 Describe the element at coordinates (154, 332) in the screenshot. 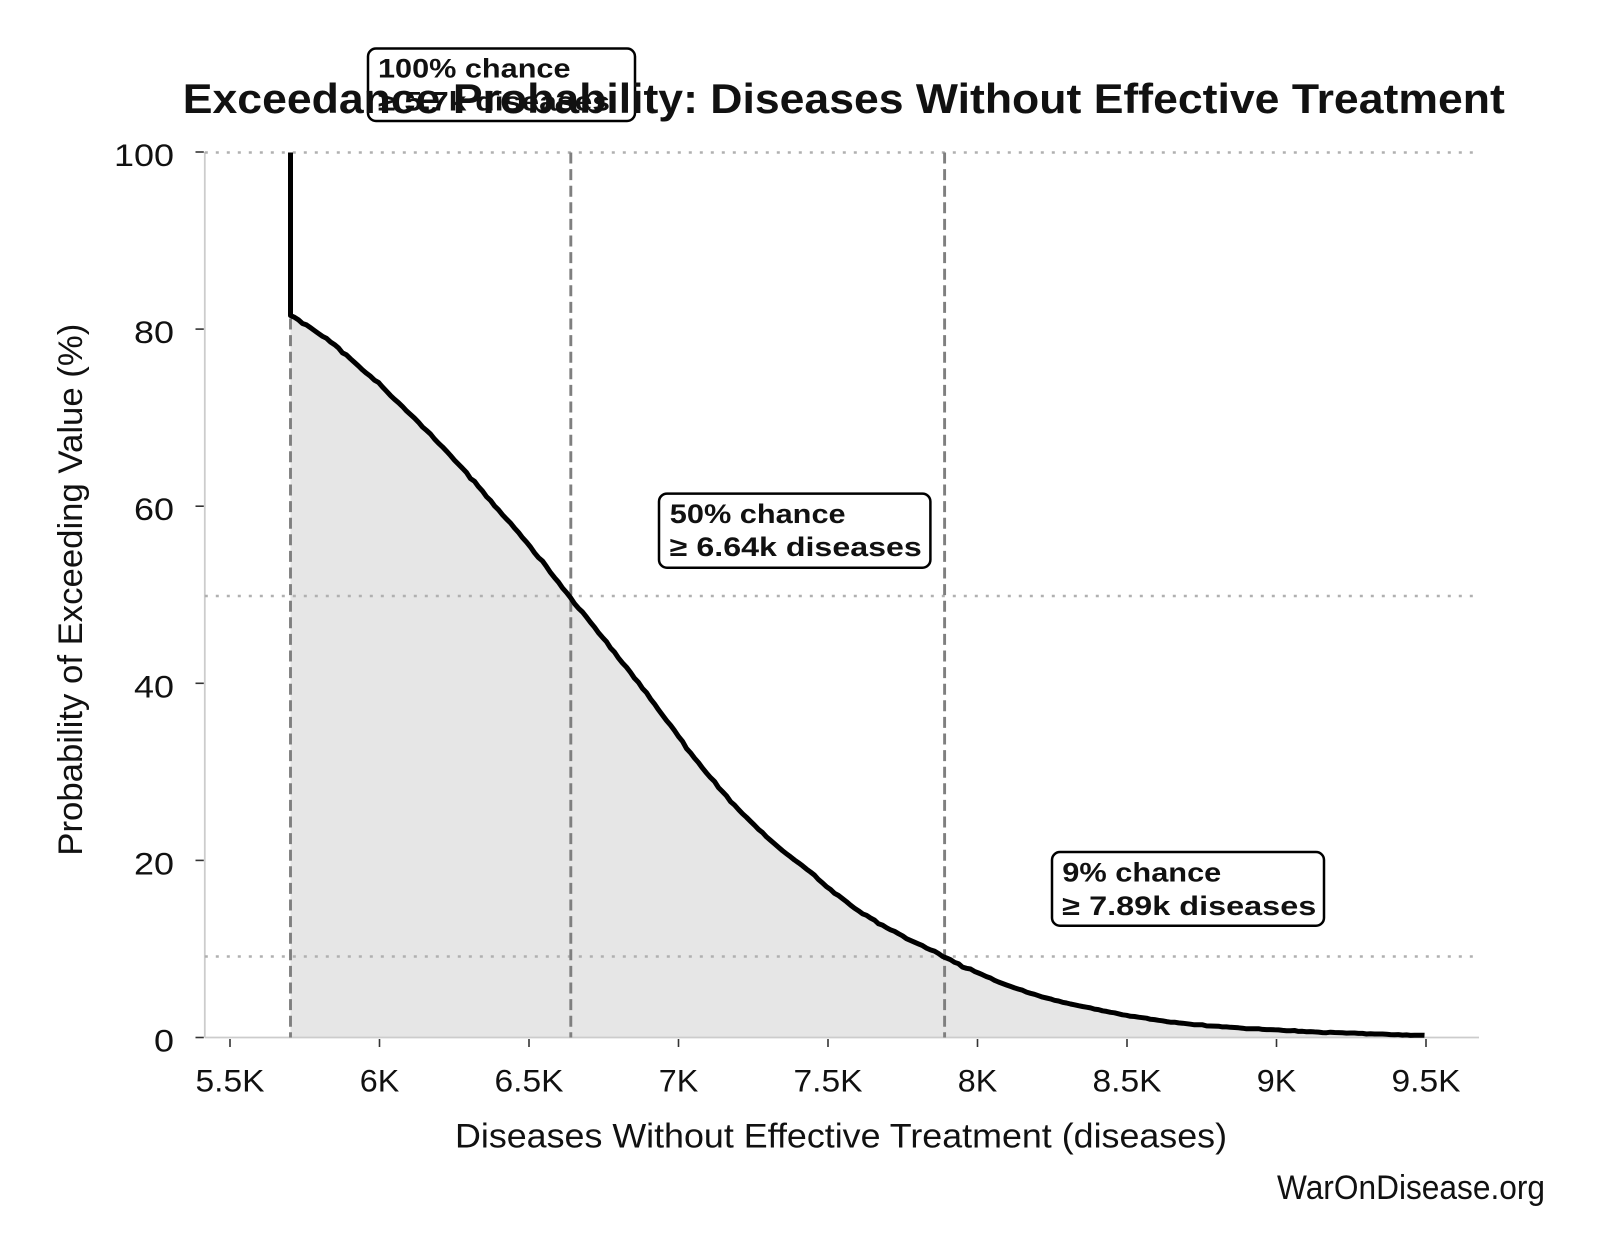

I see `svg-text: 80` at that location.